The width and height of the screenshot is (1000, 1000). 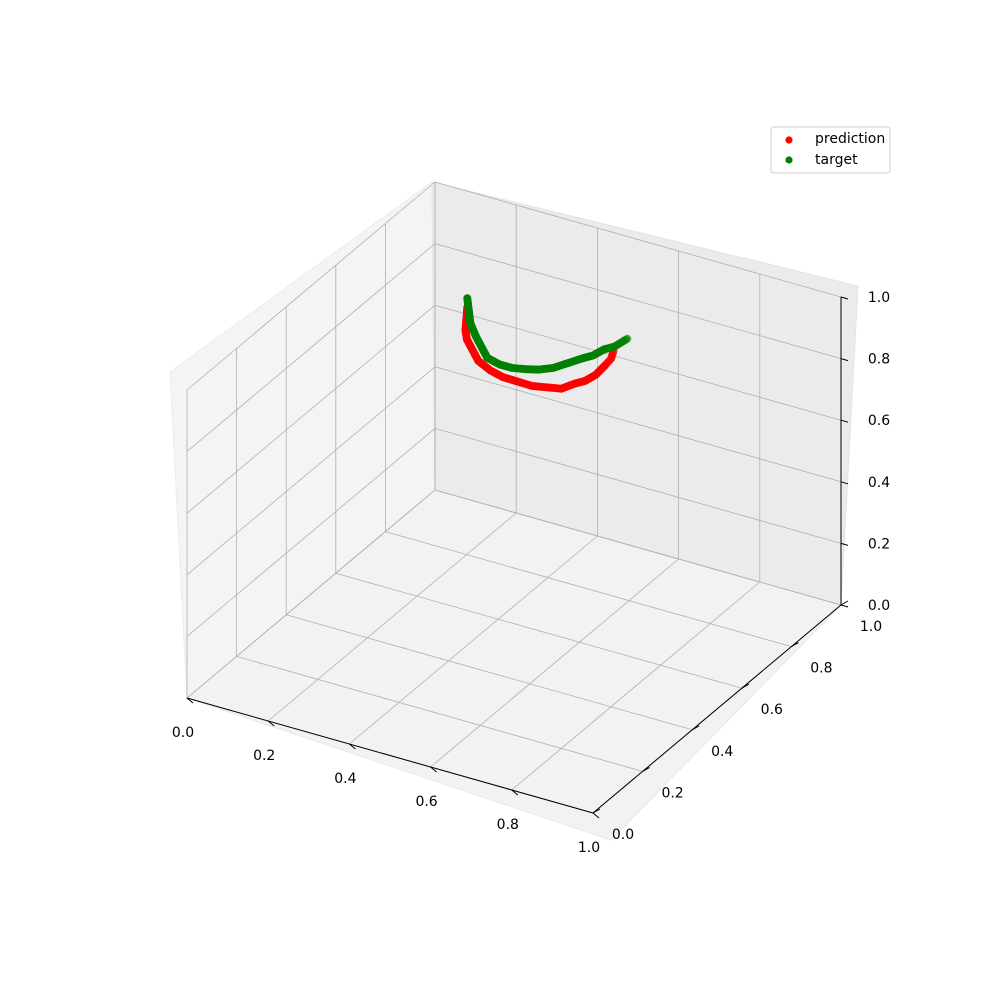 What do you see at coordinates (183, 733) in the screenshot?
I see `x-tick-label: 0.0` at bounding box center [183, 733].